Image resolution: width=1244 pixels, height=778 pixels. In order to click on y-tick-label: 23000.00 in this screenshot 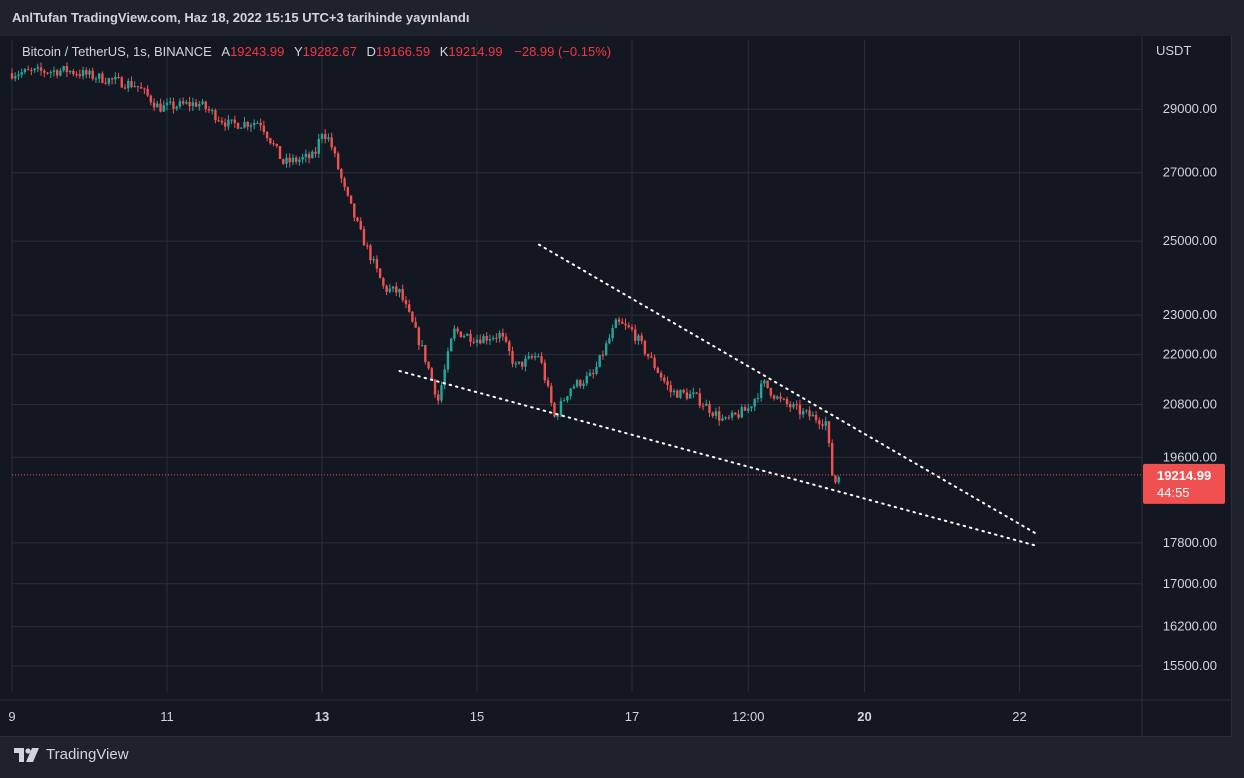, I will do `click(1190, 314)`.